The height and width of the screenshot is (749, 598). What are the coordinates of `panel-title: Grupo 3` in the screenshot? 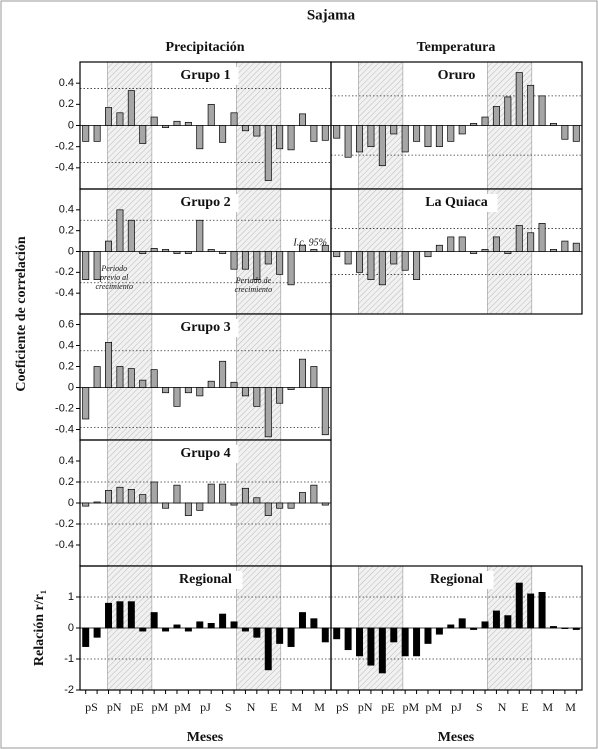 It's located at (205, 327).